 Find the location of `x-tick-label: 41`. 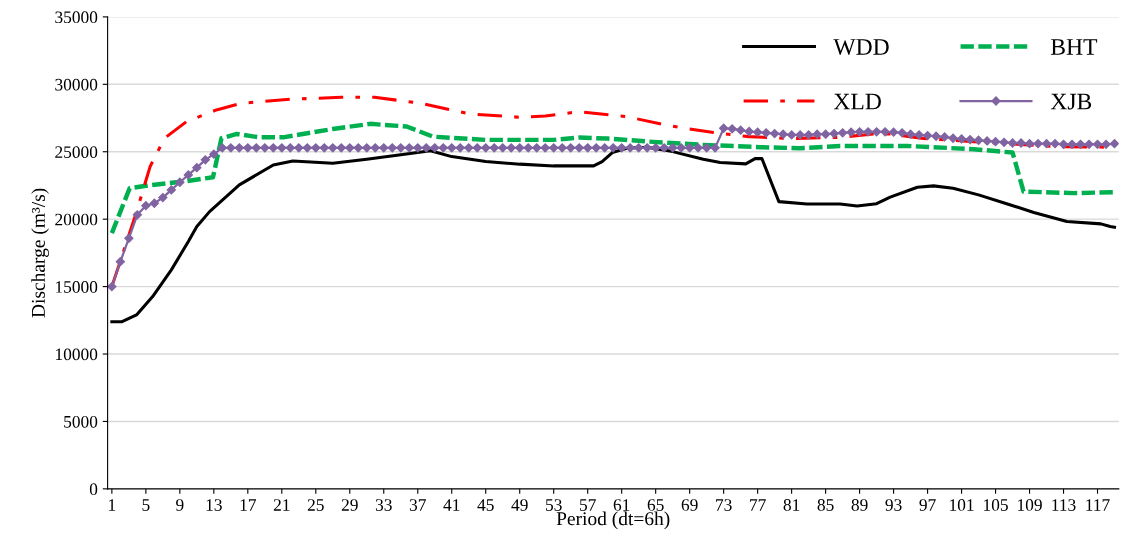

x-tick-label: 41 is located at coordinates (451, 505).